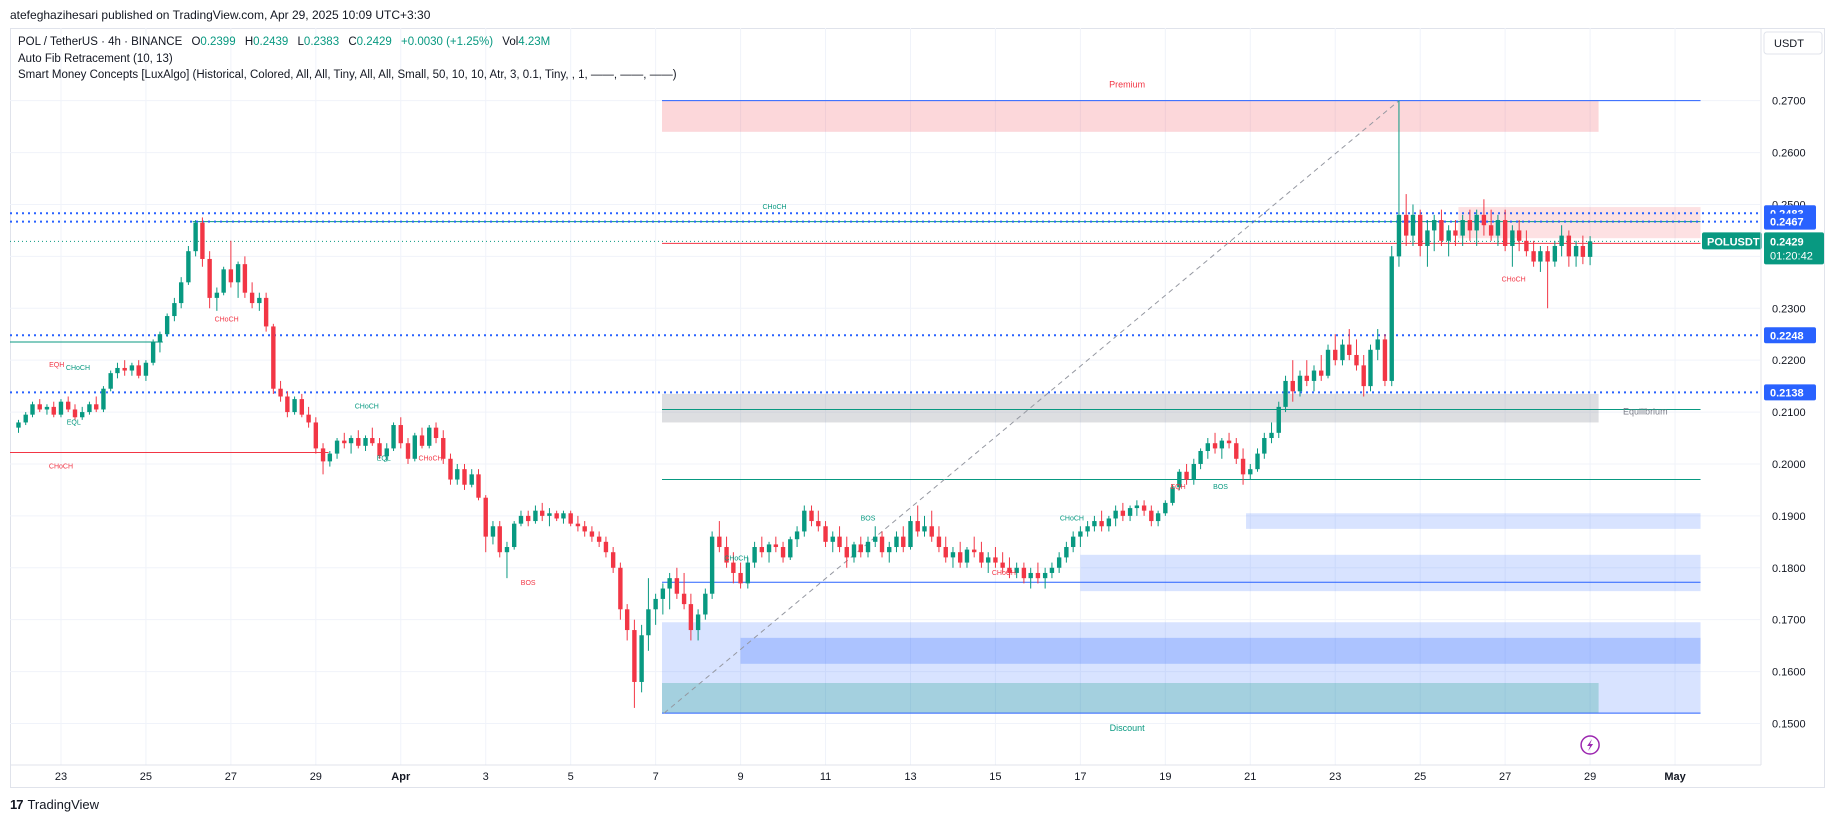 The image size is (1835, 821). I want to click on smc-label: Equilibrium, so click(1645, 411).